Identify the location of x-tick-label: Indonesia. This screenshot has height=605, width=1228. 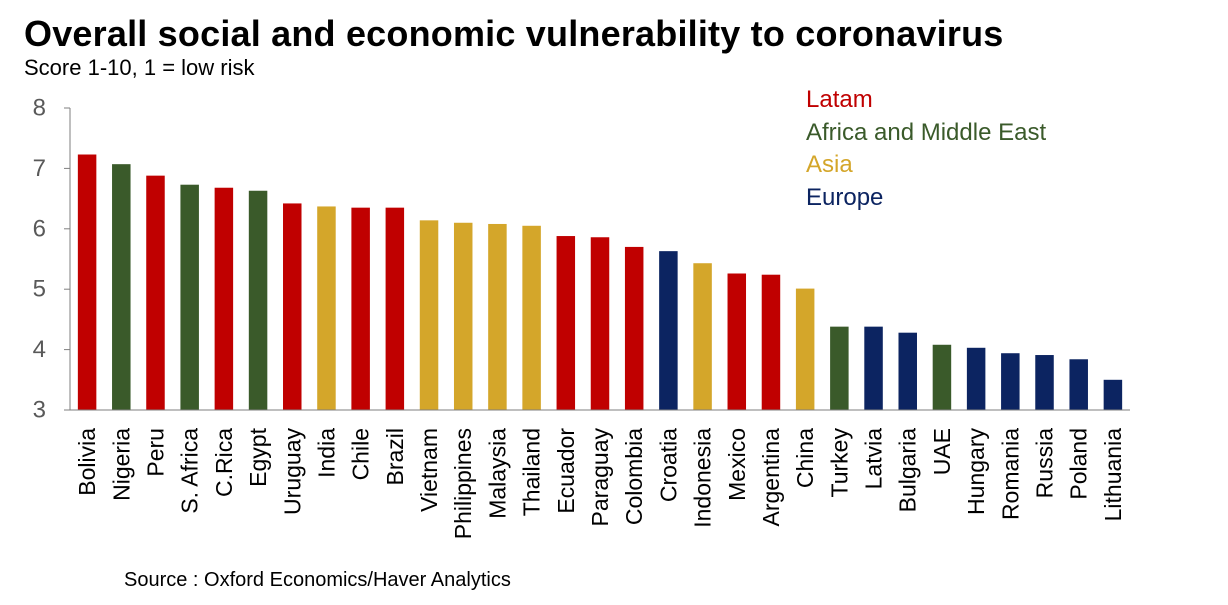
(703, 478).